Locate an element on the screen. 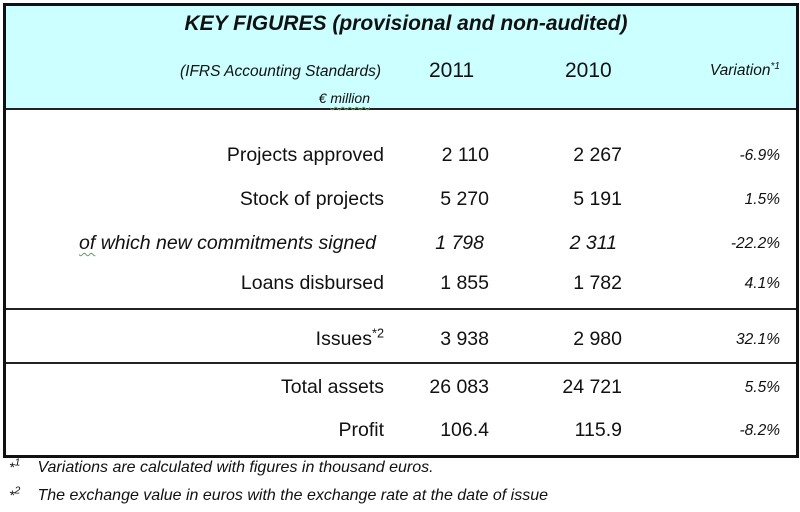  value-2011: 5 270 is located at coordinates (464, 199).